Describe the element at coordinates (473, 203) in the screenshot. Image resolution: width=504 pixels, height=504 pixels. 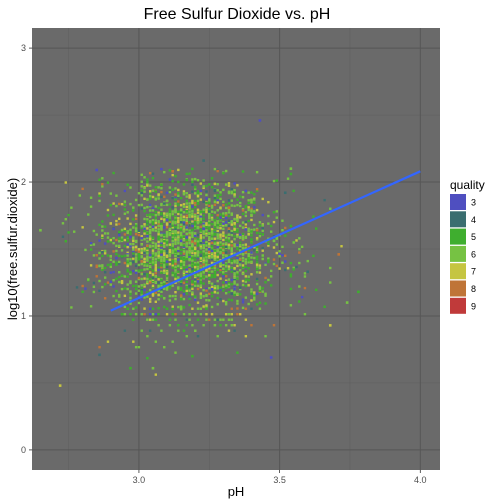
I see `legend-label-3: 3` at that location.